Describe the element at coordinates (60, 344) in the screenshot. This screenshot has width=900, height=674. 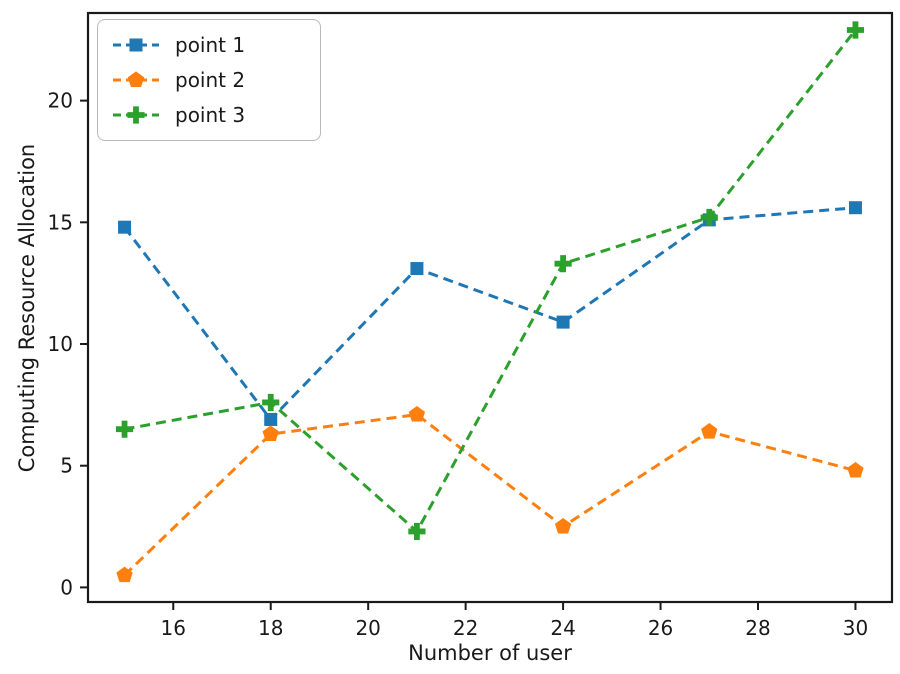
I see `y-tick-label: 10` at that location.